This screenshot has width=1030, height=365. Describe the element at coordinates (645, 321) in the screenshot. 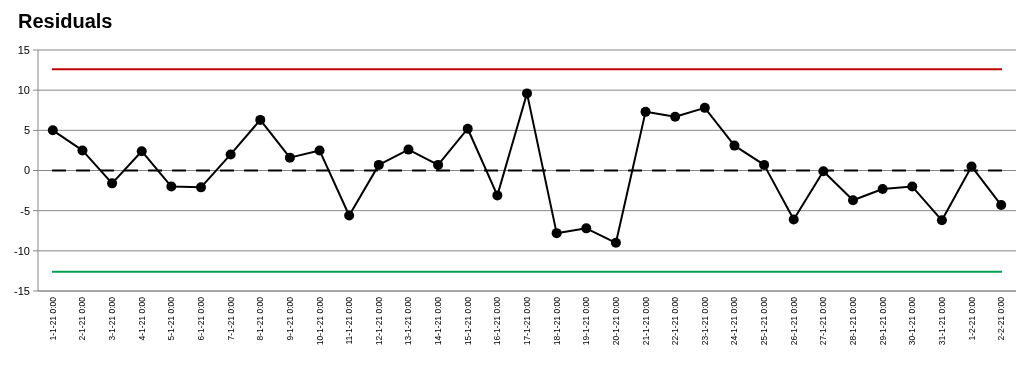

I see `x-tick-label: 21-1-21 0:00` at that location.